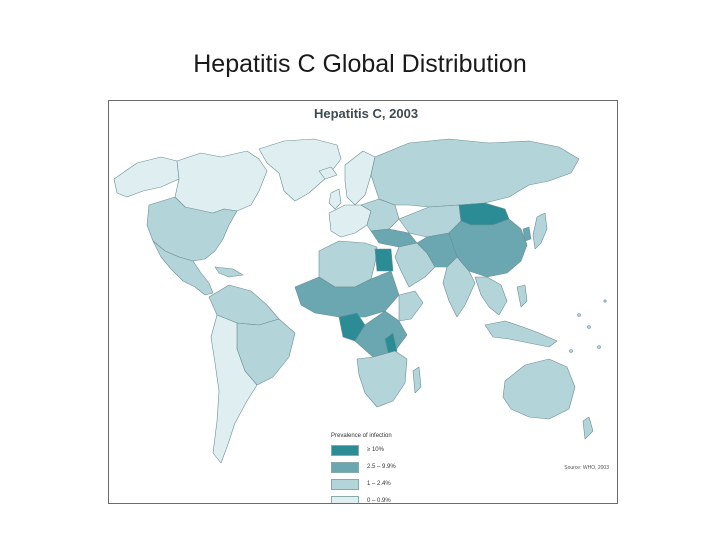 Image resolution: width=720 pixels, height=540 pixels. What do you see at coordinates (366, 113) in the screenshot?
I see `map-title: Hepatitis C, 2003` at bounding box center [366, 113].